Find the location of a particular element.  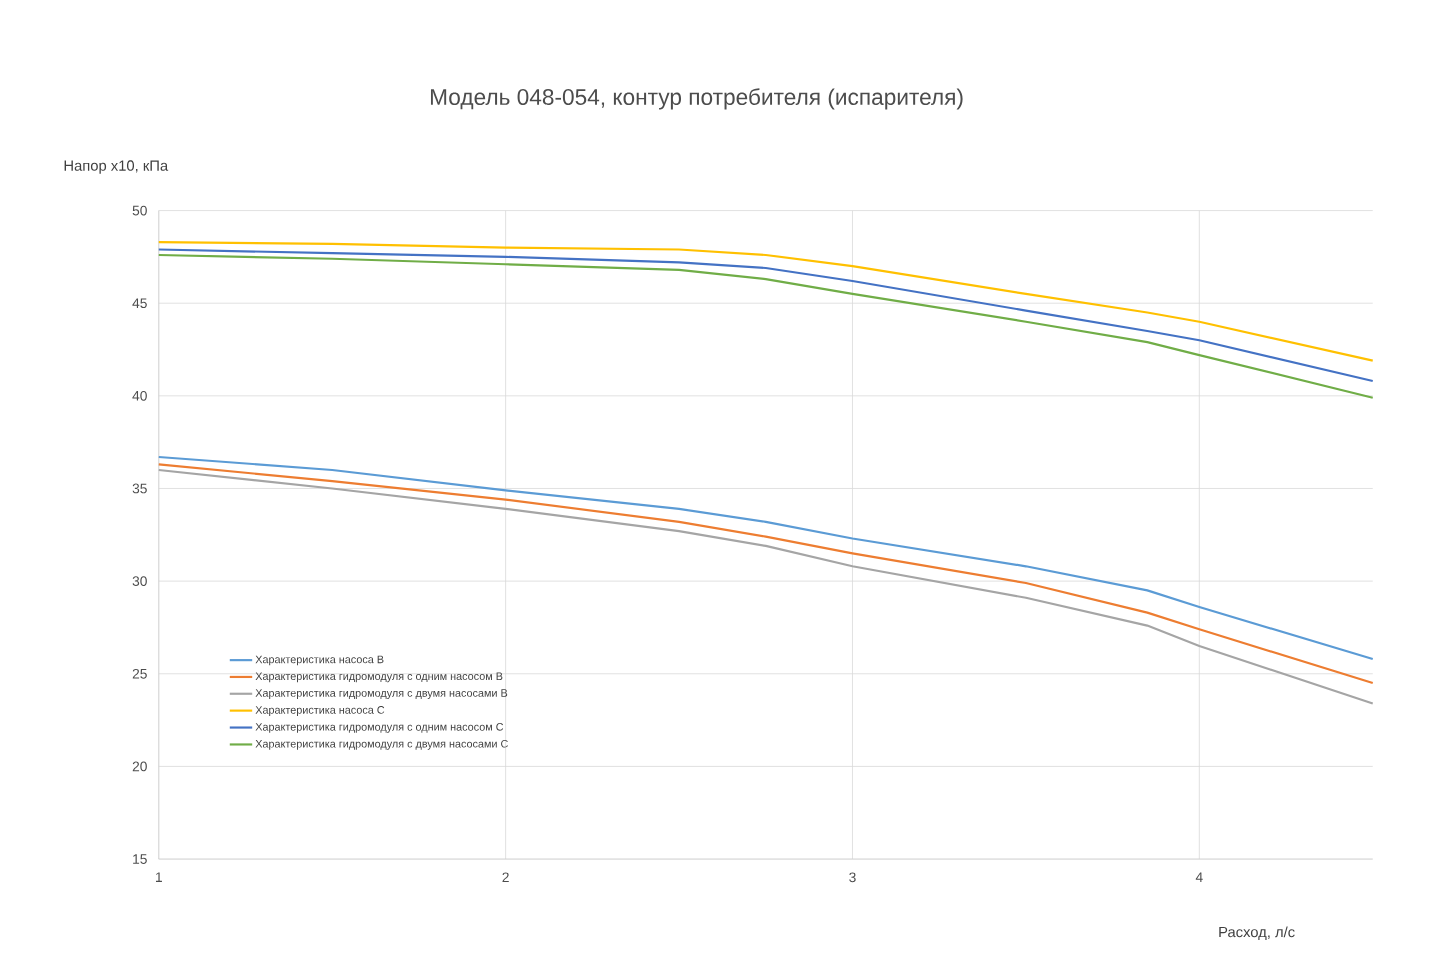

y-tick-label: 40 is located at coordinates (139, 396).